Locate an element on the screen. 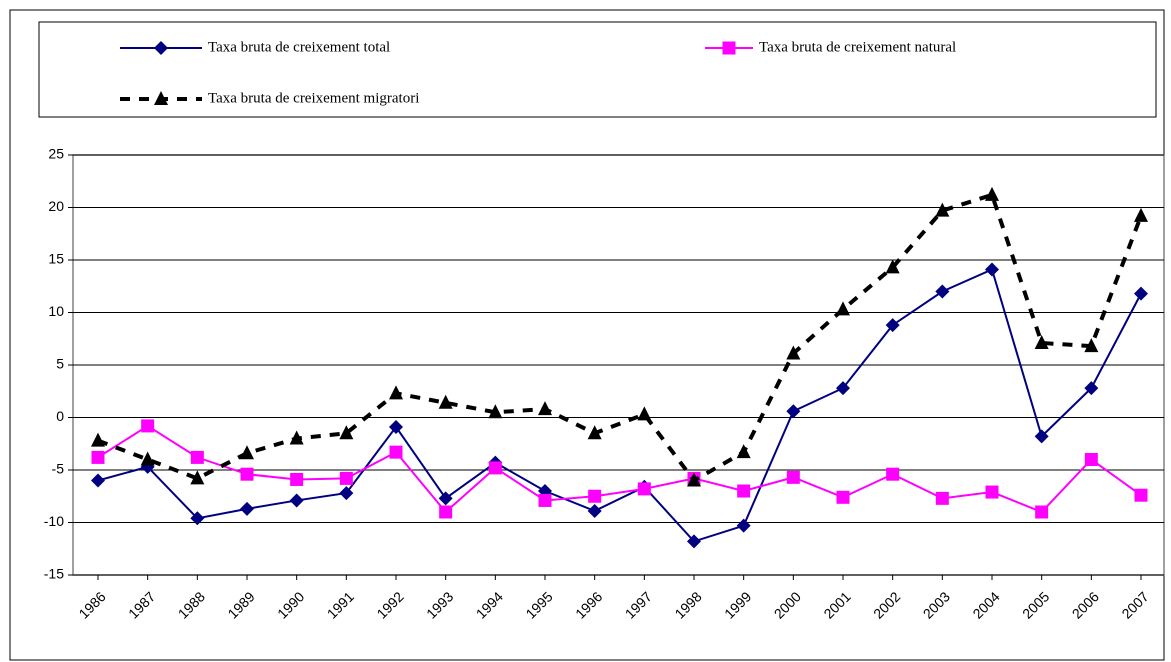 This screenshot has width=1171, height=662. y-tick-label: 5 is located at coordinates (60, 364).